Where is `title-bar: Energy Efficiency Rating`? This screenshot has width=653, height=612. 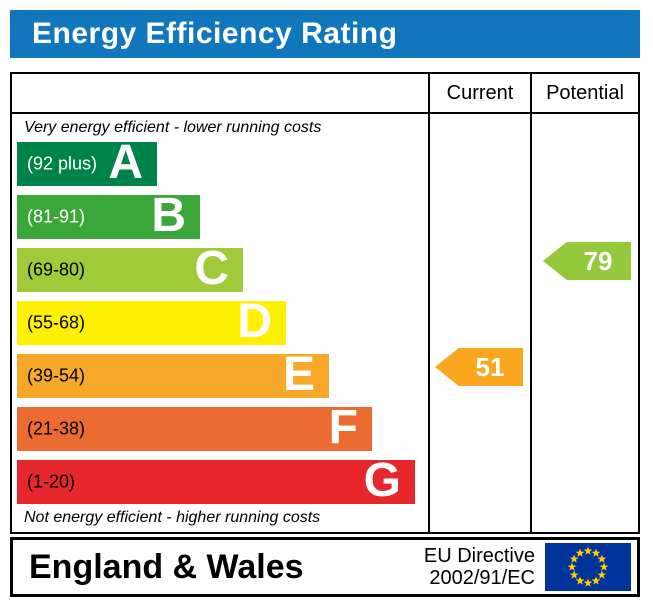 title-bar: Energy Efficiency Rating is located at coordinates (325, 34).